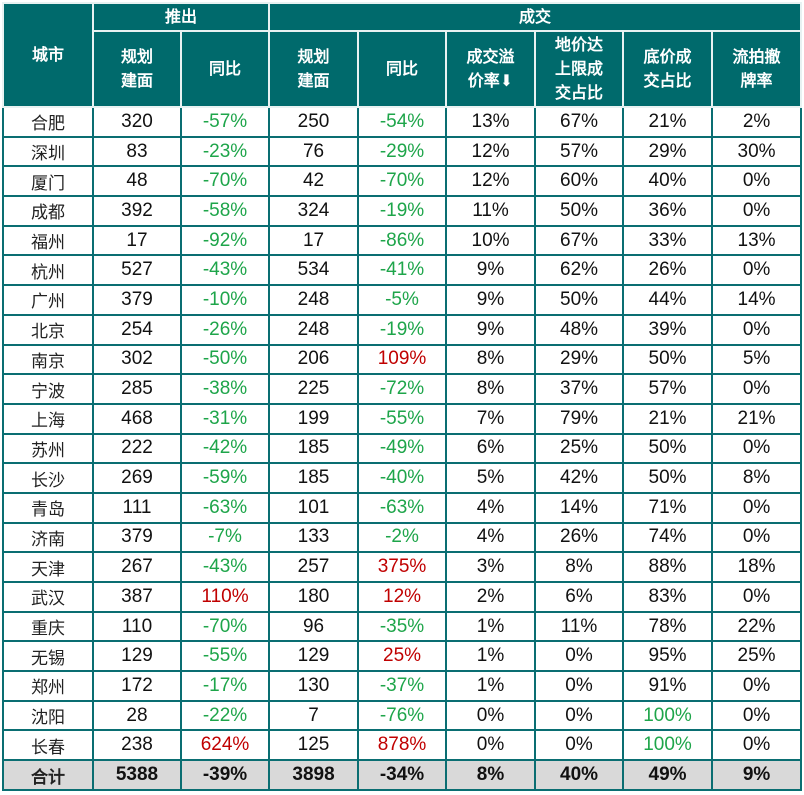  What do you see at coordinates (757, 567) in the screenshot?
I see `failed-auction-rate-cell: 18%` at bounding box center [757, 567].